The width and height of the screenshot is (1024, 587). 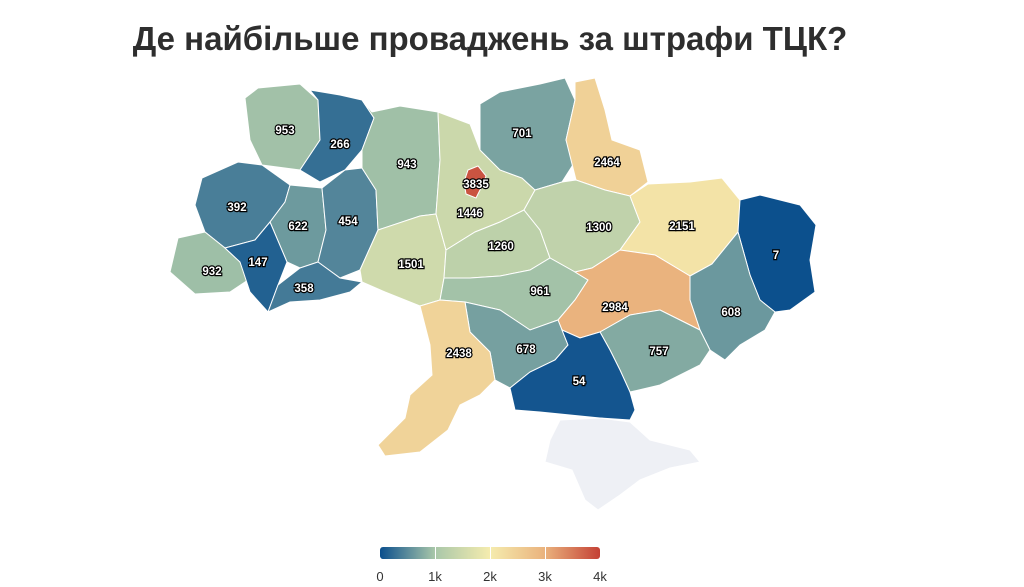 I want to click on value-label-mykolaiv: 678, so click(x=526, y=350).